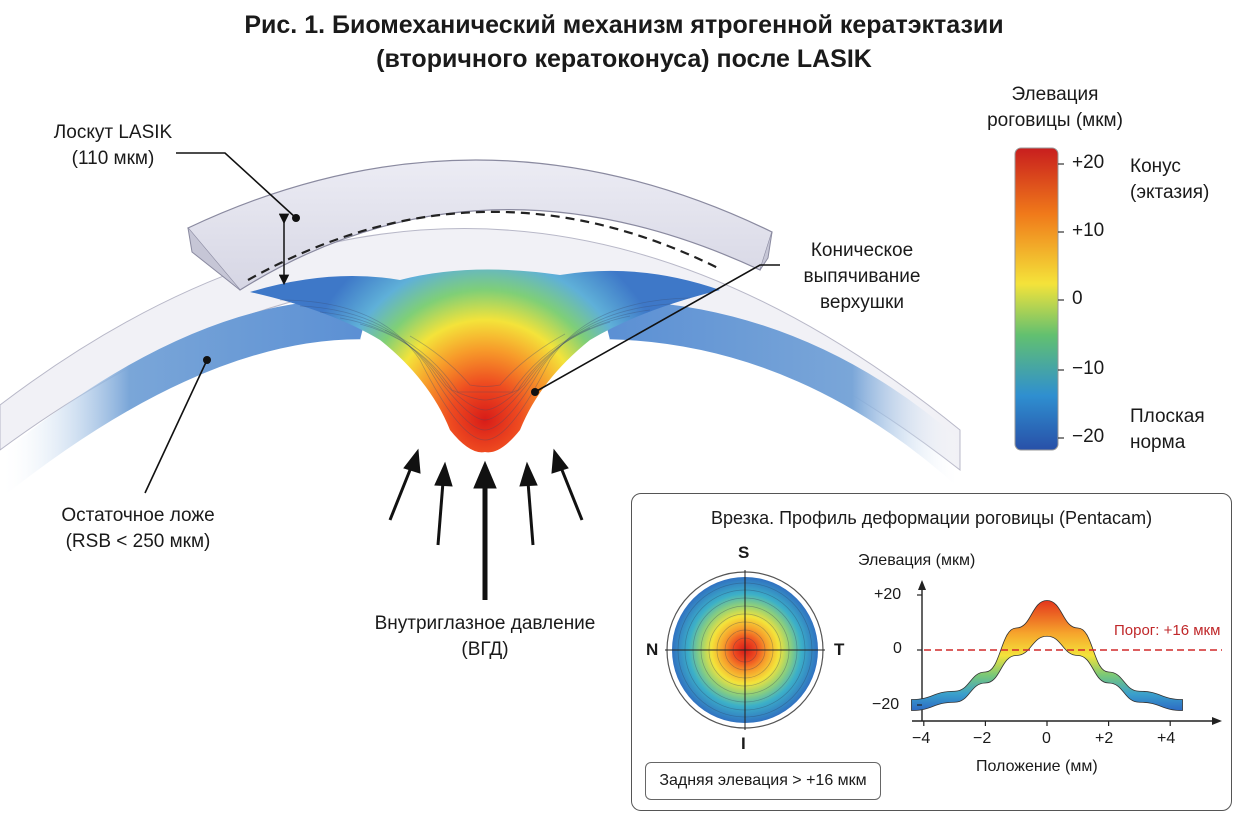 The height and width of the screenshot is (832, 1248). What do you see at coordinates (485, 623) in the screenshot?
I see `iop-label-line-1: Внутриглазное давление` at bounding box center [485, 623].